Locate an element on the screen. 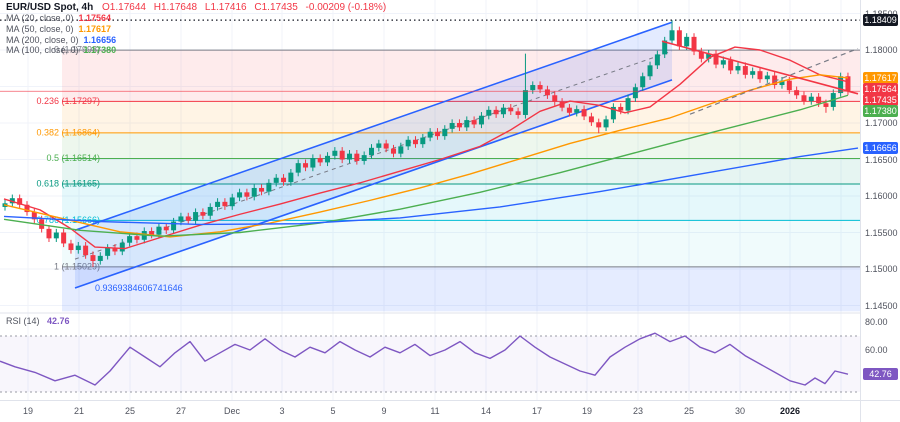  fib-label-0.236: 0.236 (1.17297) is located at coordinates (68, 101).